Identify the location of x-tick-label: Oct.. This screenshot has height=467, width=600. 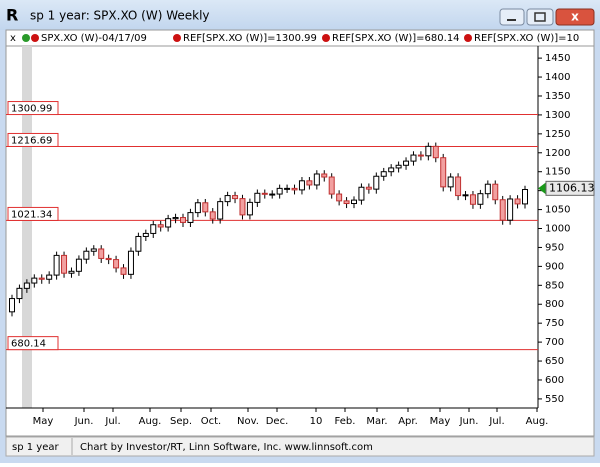
(211, 421).